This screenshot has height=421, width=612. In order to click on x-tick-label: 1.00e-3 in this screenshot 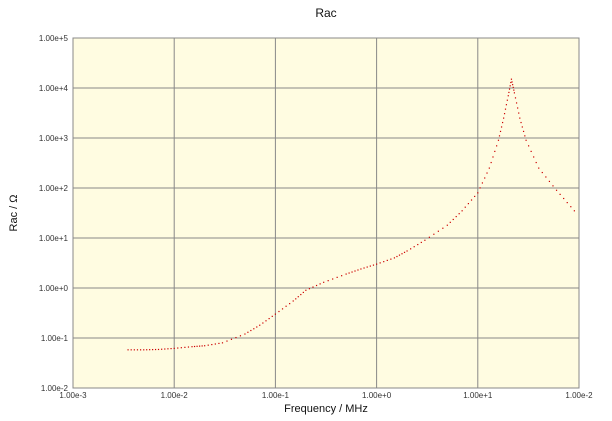, I will do `click(73, 395)`.